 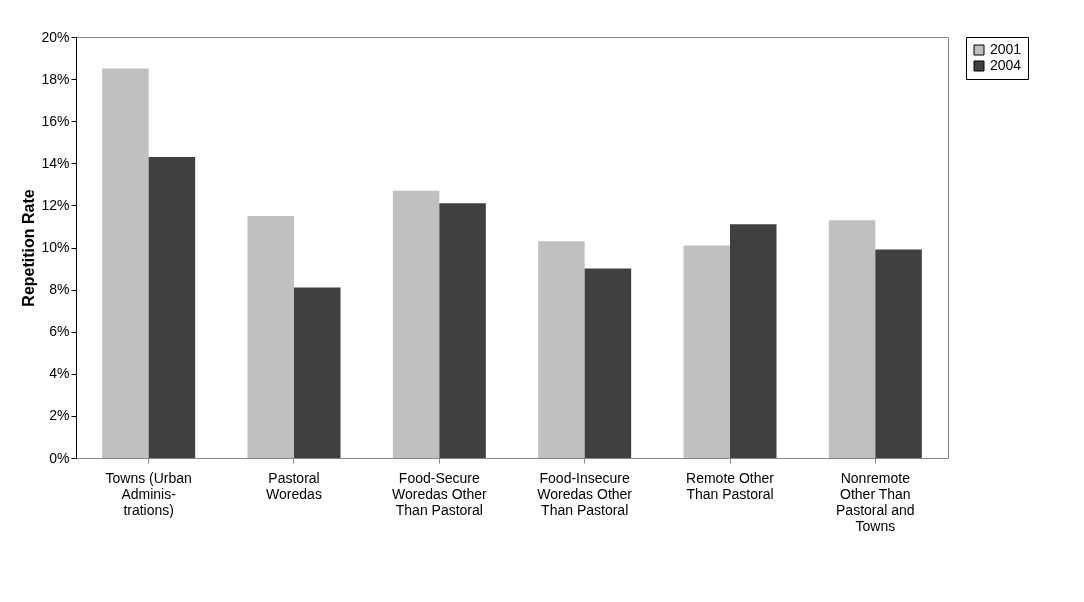 I want to click on x-tick-label: Food-Insecure Woredas Other Than Pastoral, so click(x=585, y=493).